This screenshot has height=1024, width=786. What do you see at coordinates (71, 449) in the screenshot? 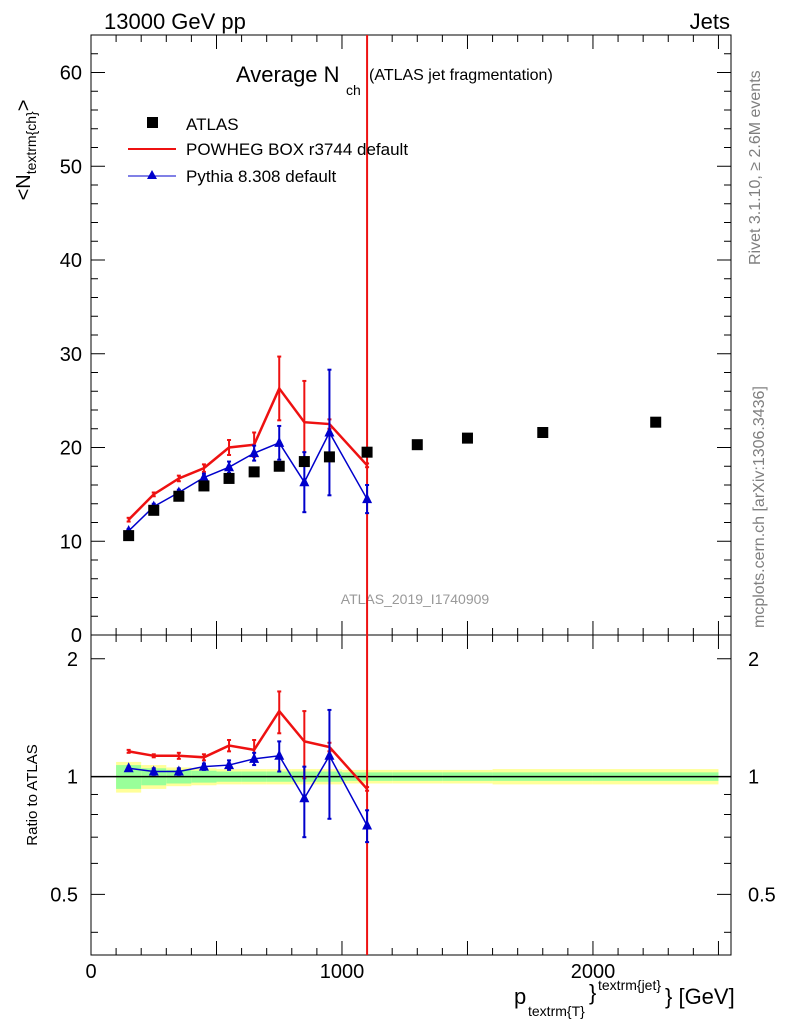
I see `y-tick-label-main: 20` at bounding box center [71, 449].